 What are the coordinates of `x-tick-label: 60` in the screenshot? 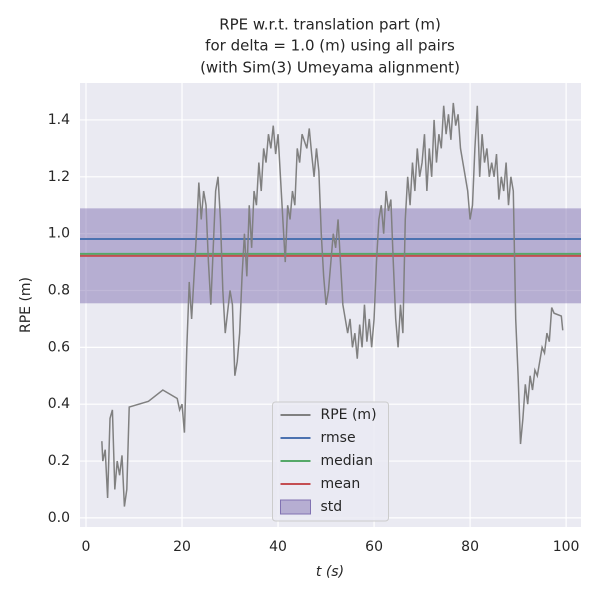 It's located at (374, 547).